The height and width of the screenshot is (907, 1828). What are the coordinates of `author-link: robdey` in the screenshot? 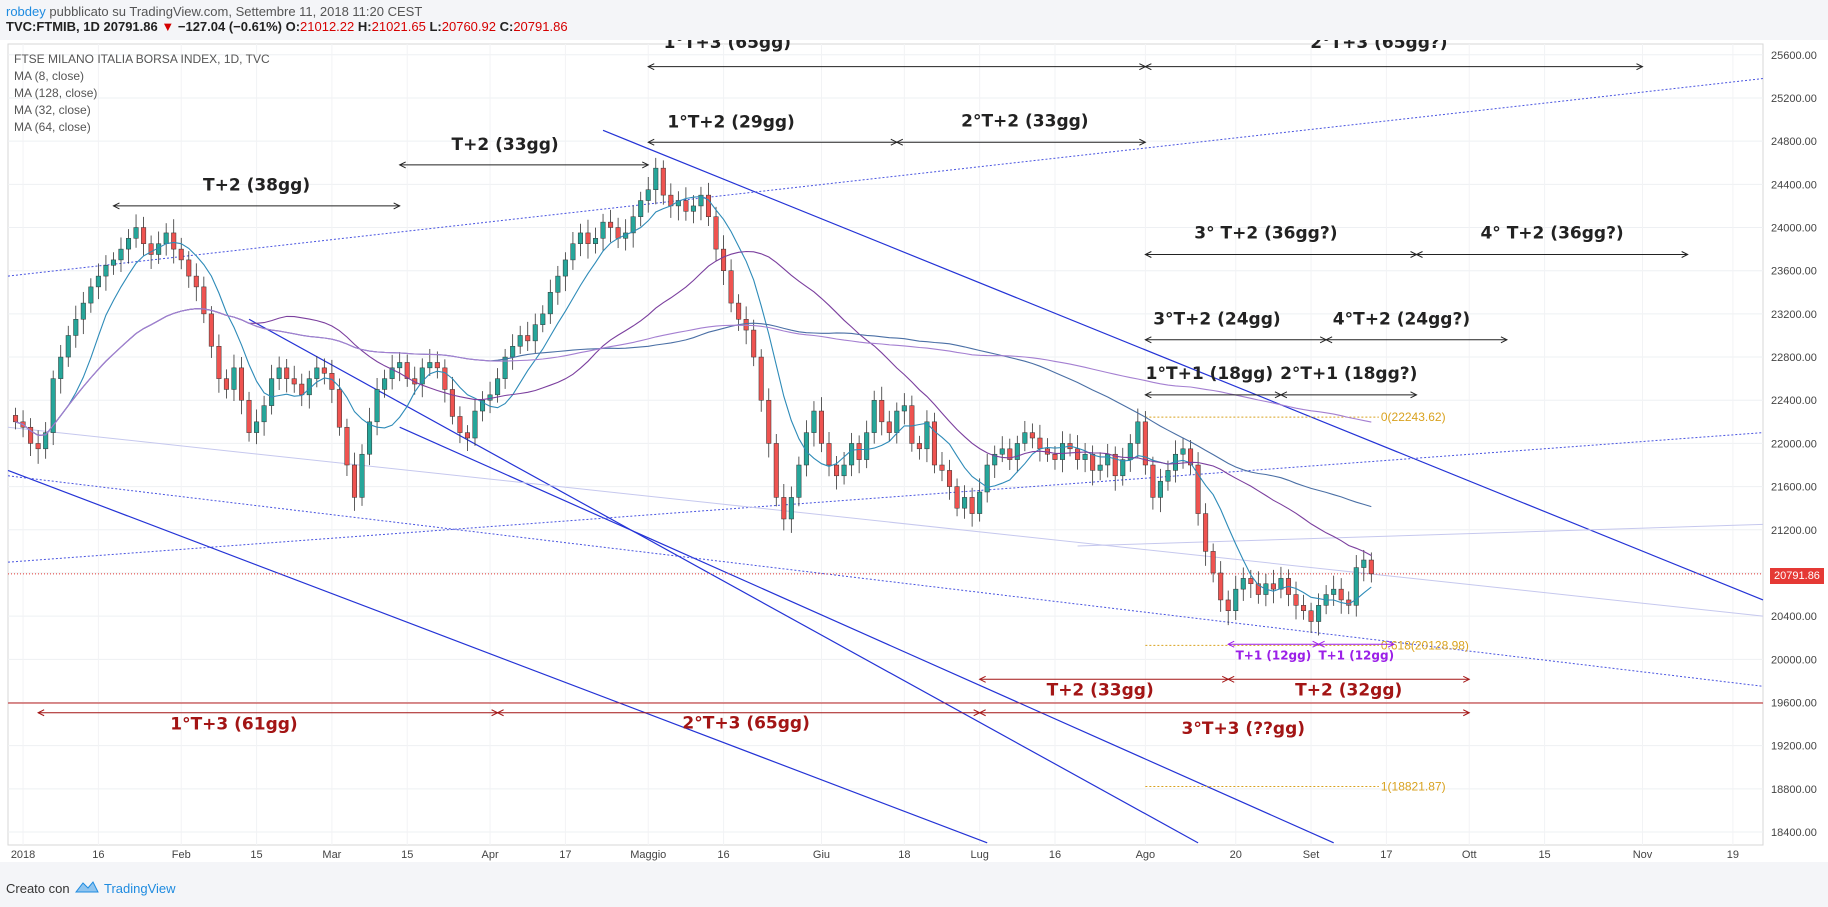 It's located at (26, 11).